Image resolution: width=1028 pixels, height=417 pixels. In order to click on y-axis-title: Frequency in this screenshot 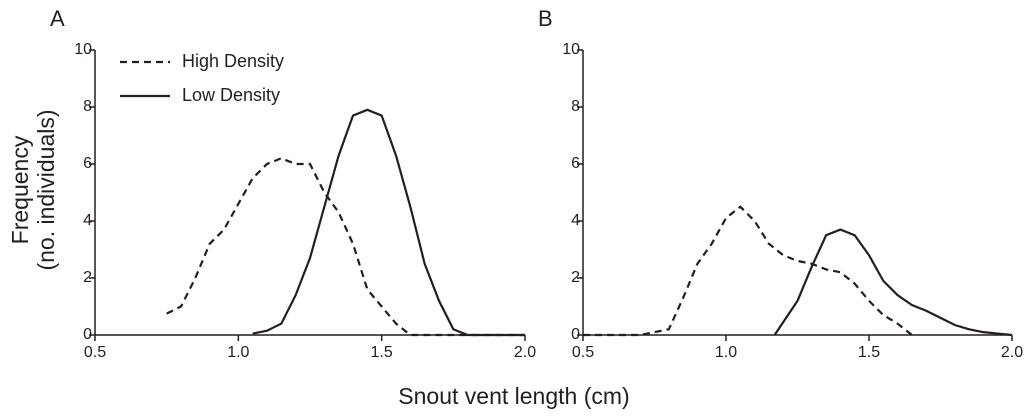, I will do `click(20, 189)`.